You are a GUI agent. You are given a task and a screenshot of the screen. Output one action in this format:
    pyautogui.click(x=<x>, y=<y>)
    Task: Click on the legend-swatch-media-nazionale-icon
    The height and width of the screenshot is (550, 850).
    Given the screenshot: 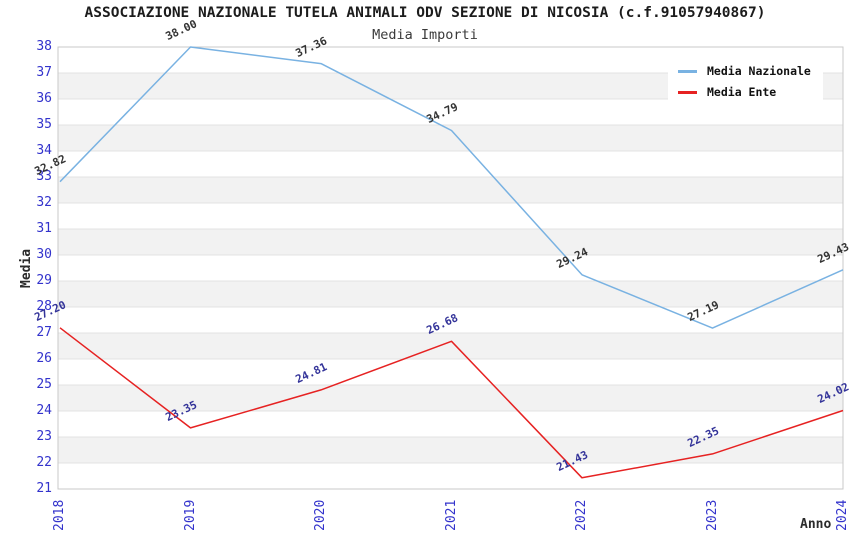 What is the action you would take?
    pyautogui.click(x=687, y=71)
    